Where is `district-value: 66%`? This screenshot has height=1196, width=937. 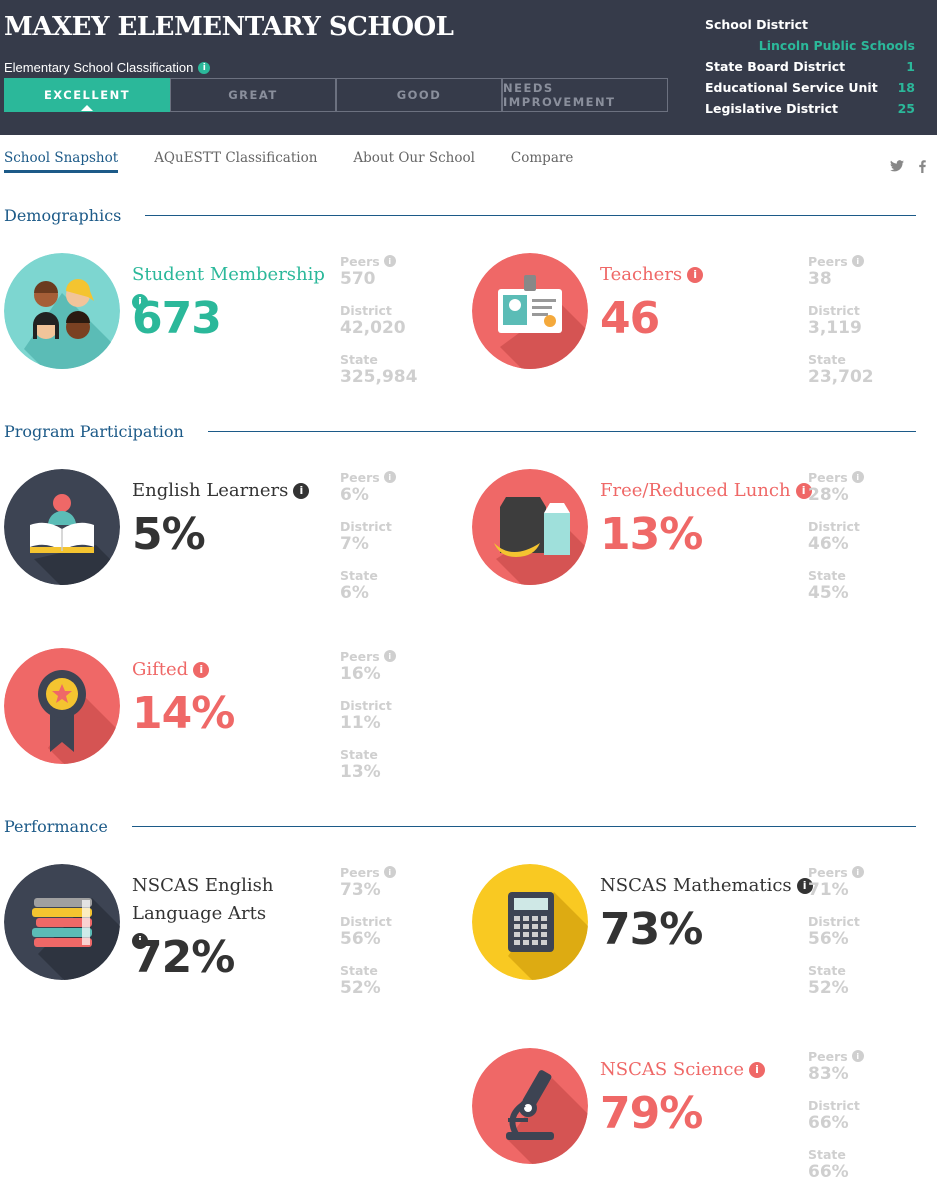 district-value: 66% is located at coordinates (828, 1123).